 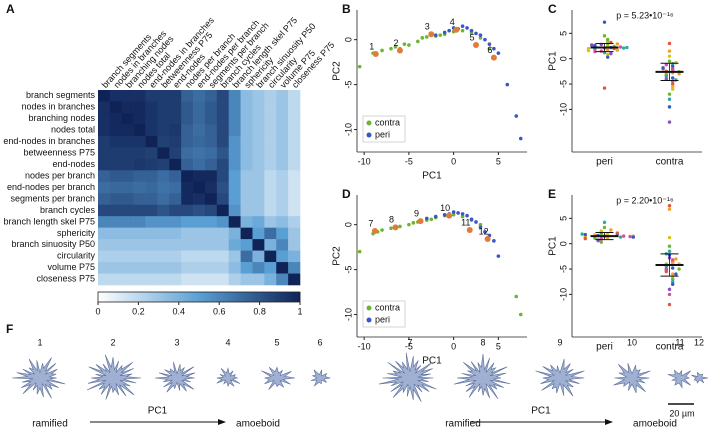 I want to click on x-tick-label: peri, so click(x=604, y=347).